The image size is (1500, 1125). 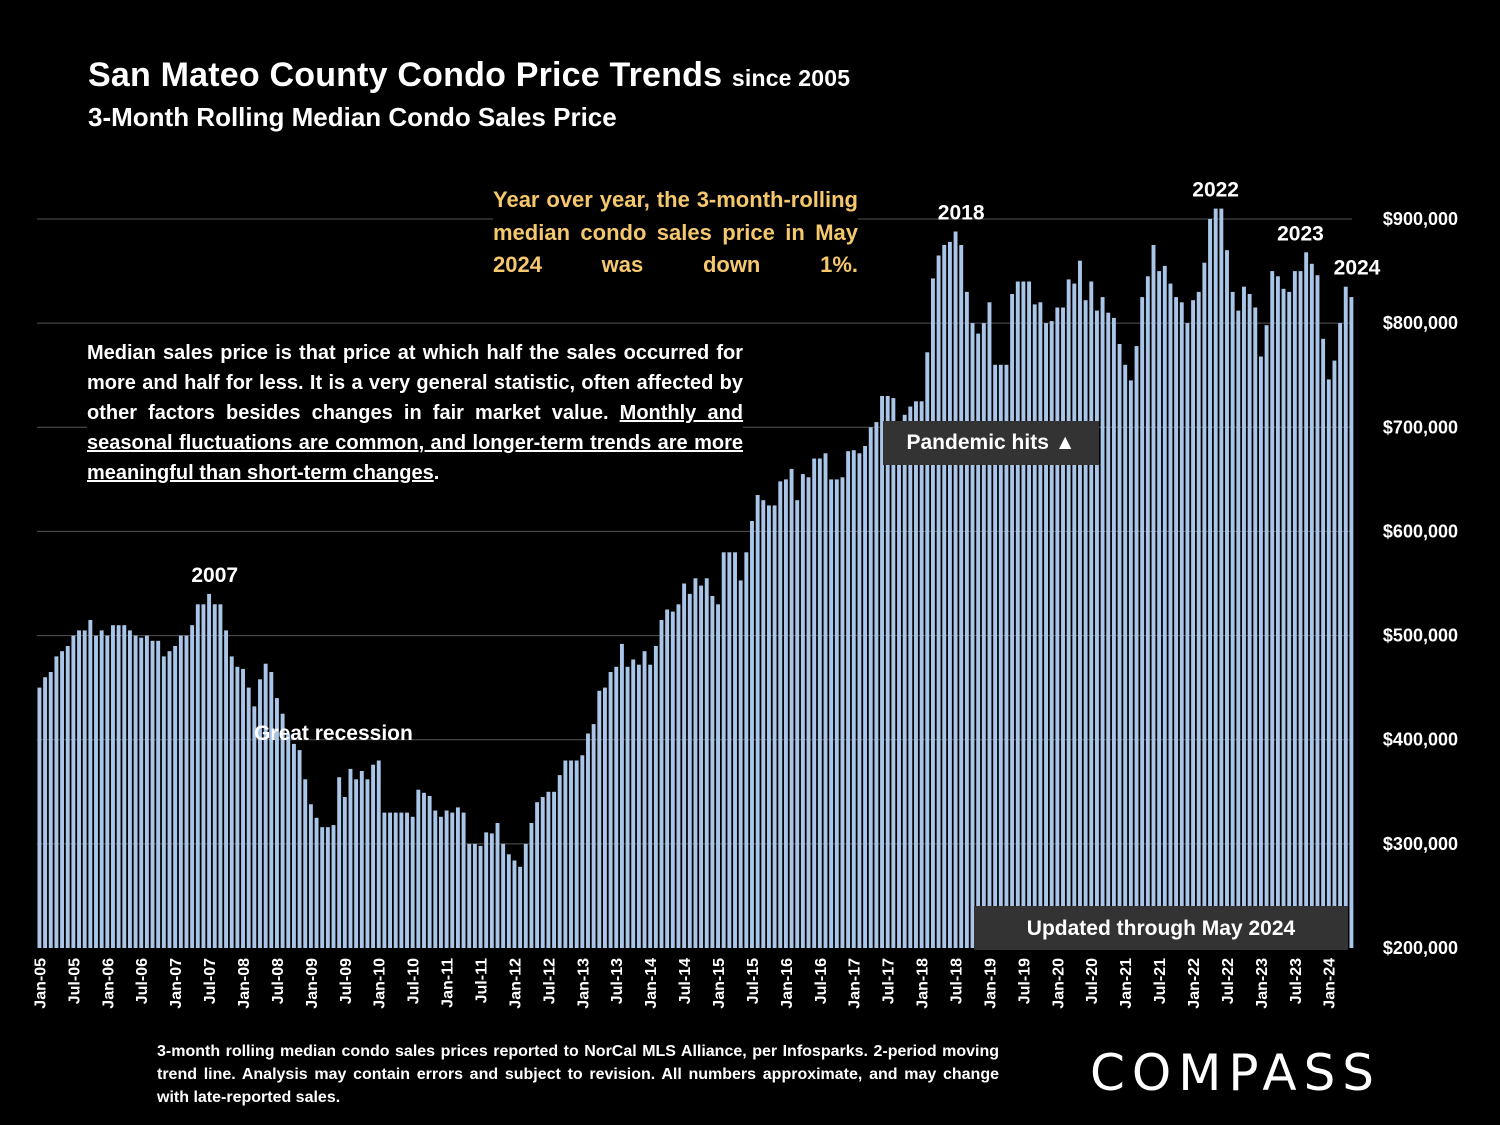 What do you see at coordinates (1058, 983) in the screenshot?
I see `x-tick-label: Jan-20` at bounding box center [1058, 983].